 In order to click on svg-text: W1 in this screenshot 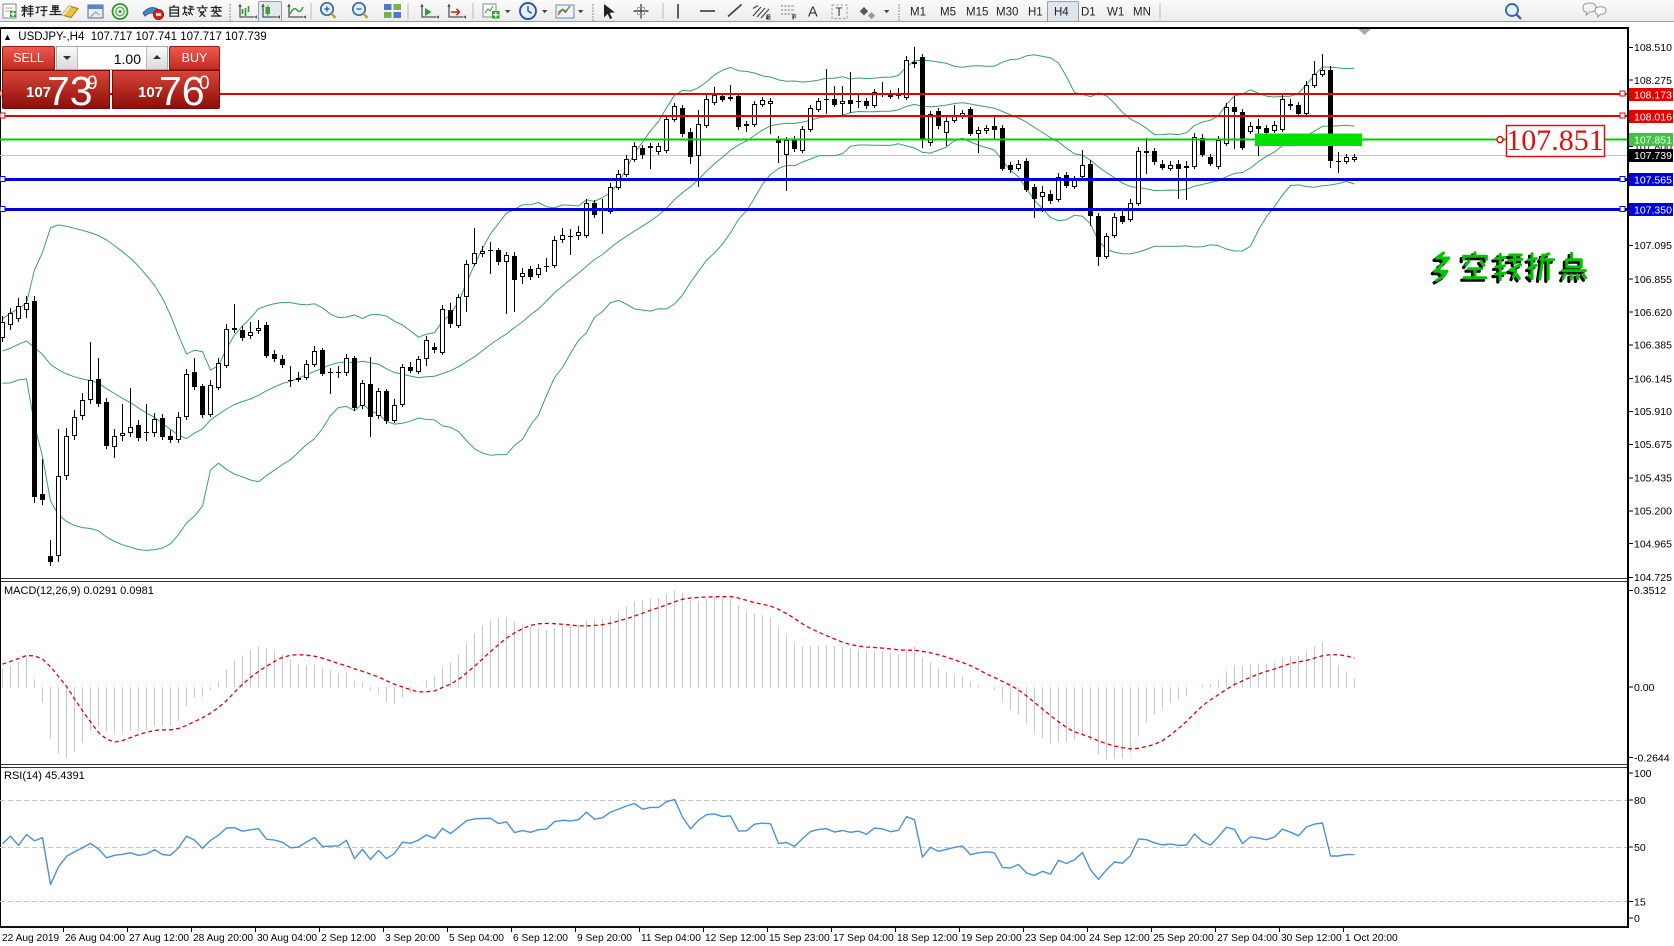, I will do `click(1115, 13)`.